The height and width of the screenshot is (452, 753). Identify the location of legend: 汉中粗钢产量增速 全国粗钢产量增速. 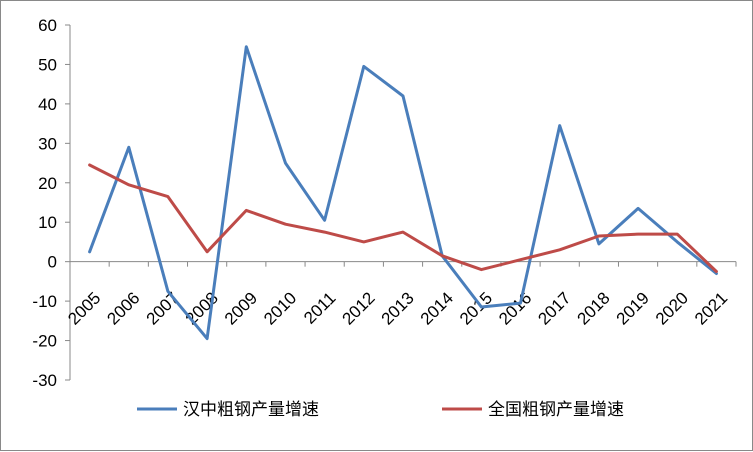
(380, 410).